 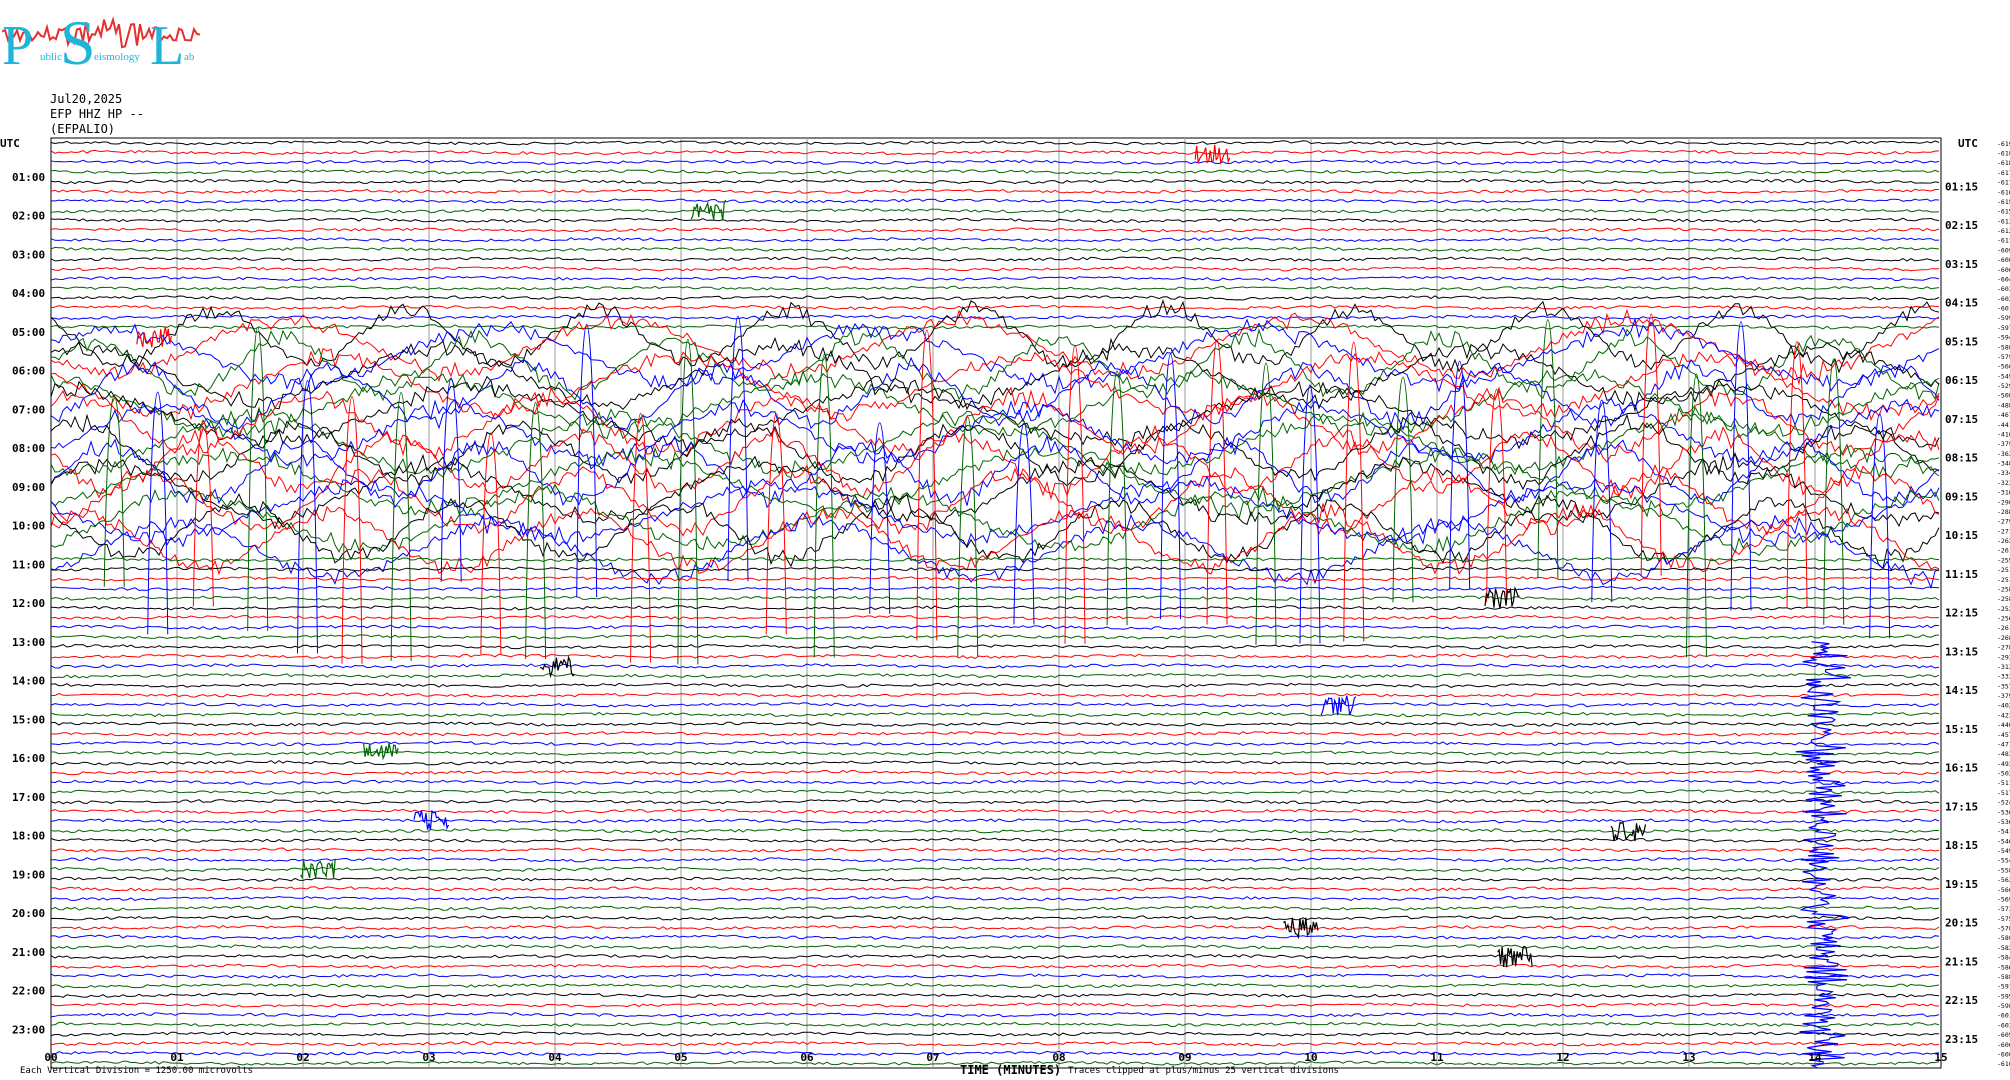 What do you see at coordinates (28, 526) in the screenshot?
I see `utc-hour-label: 10:00` at bounding box center [28, 526].